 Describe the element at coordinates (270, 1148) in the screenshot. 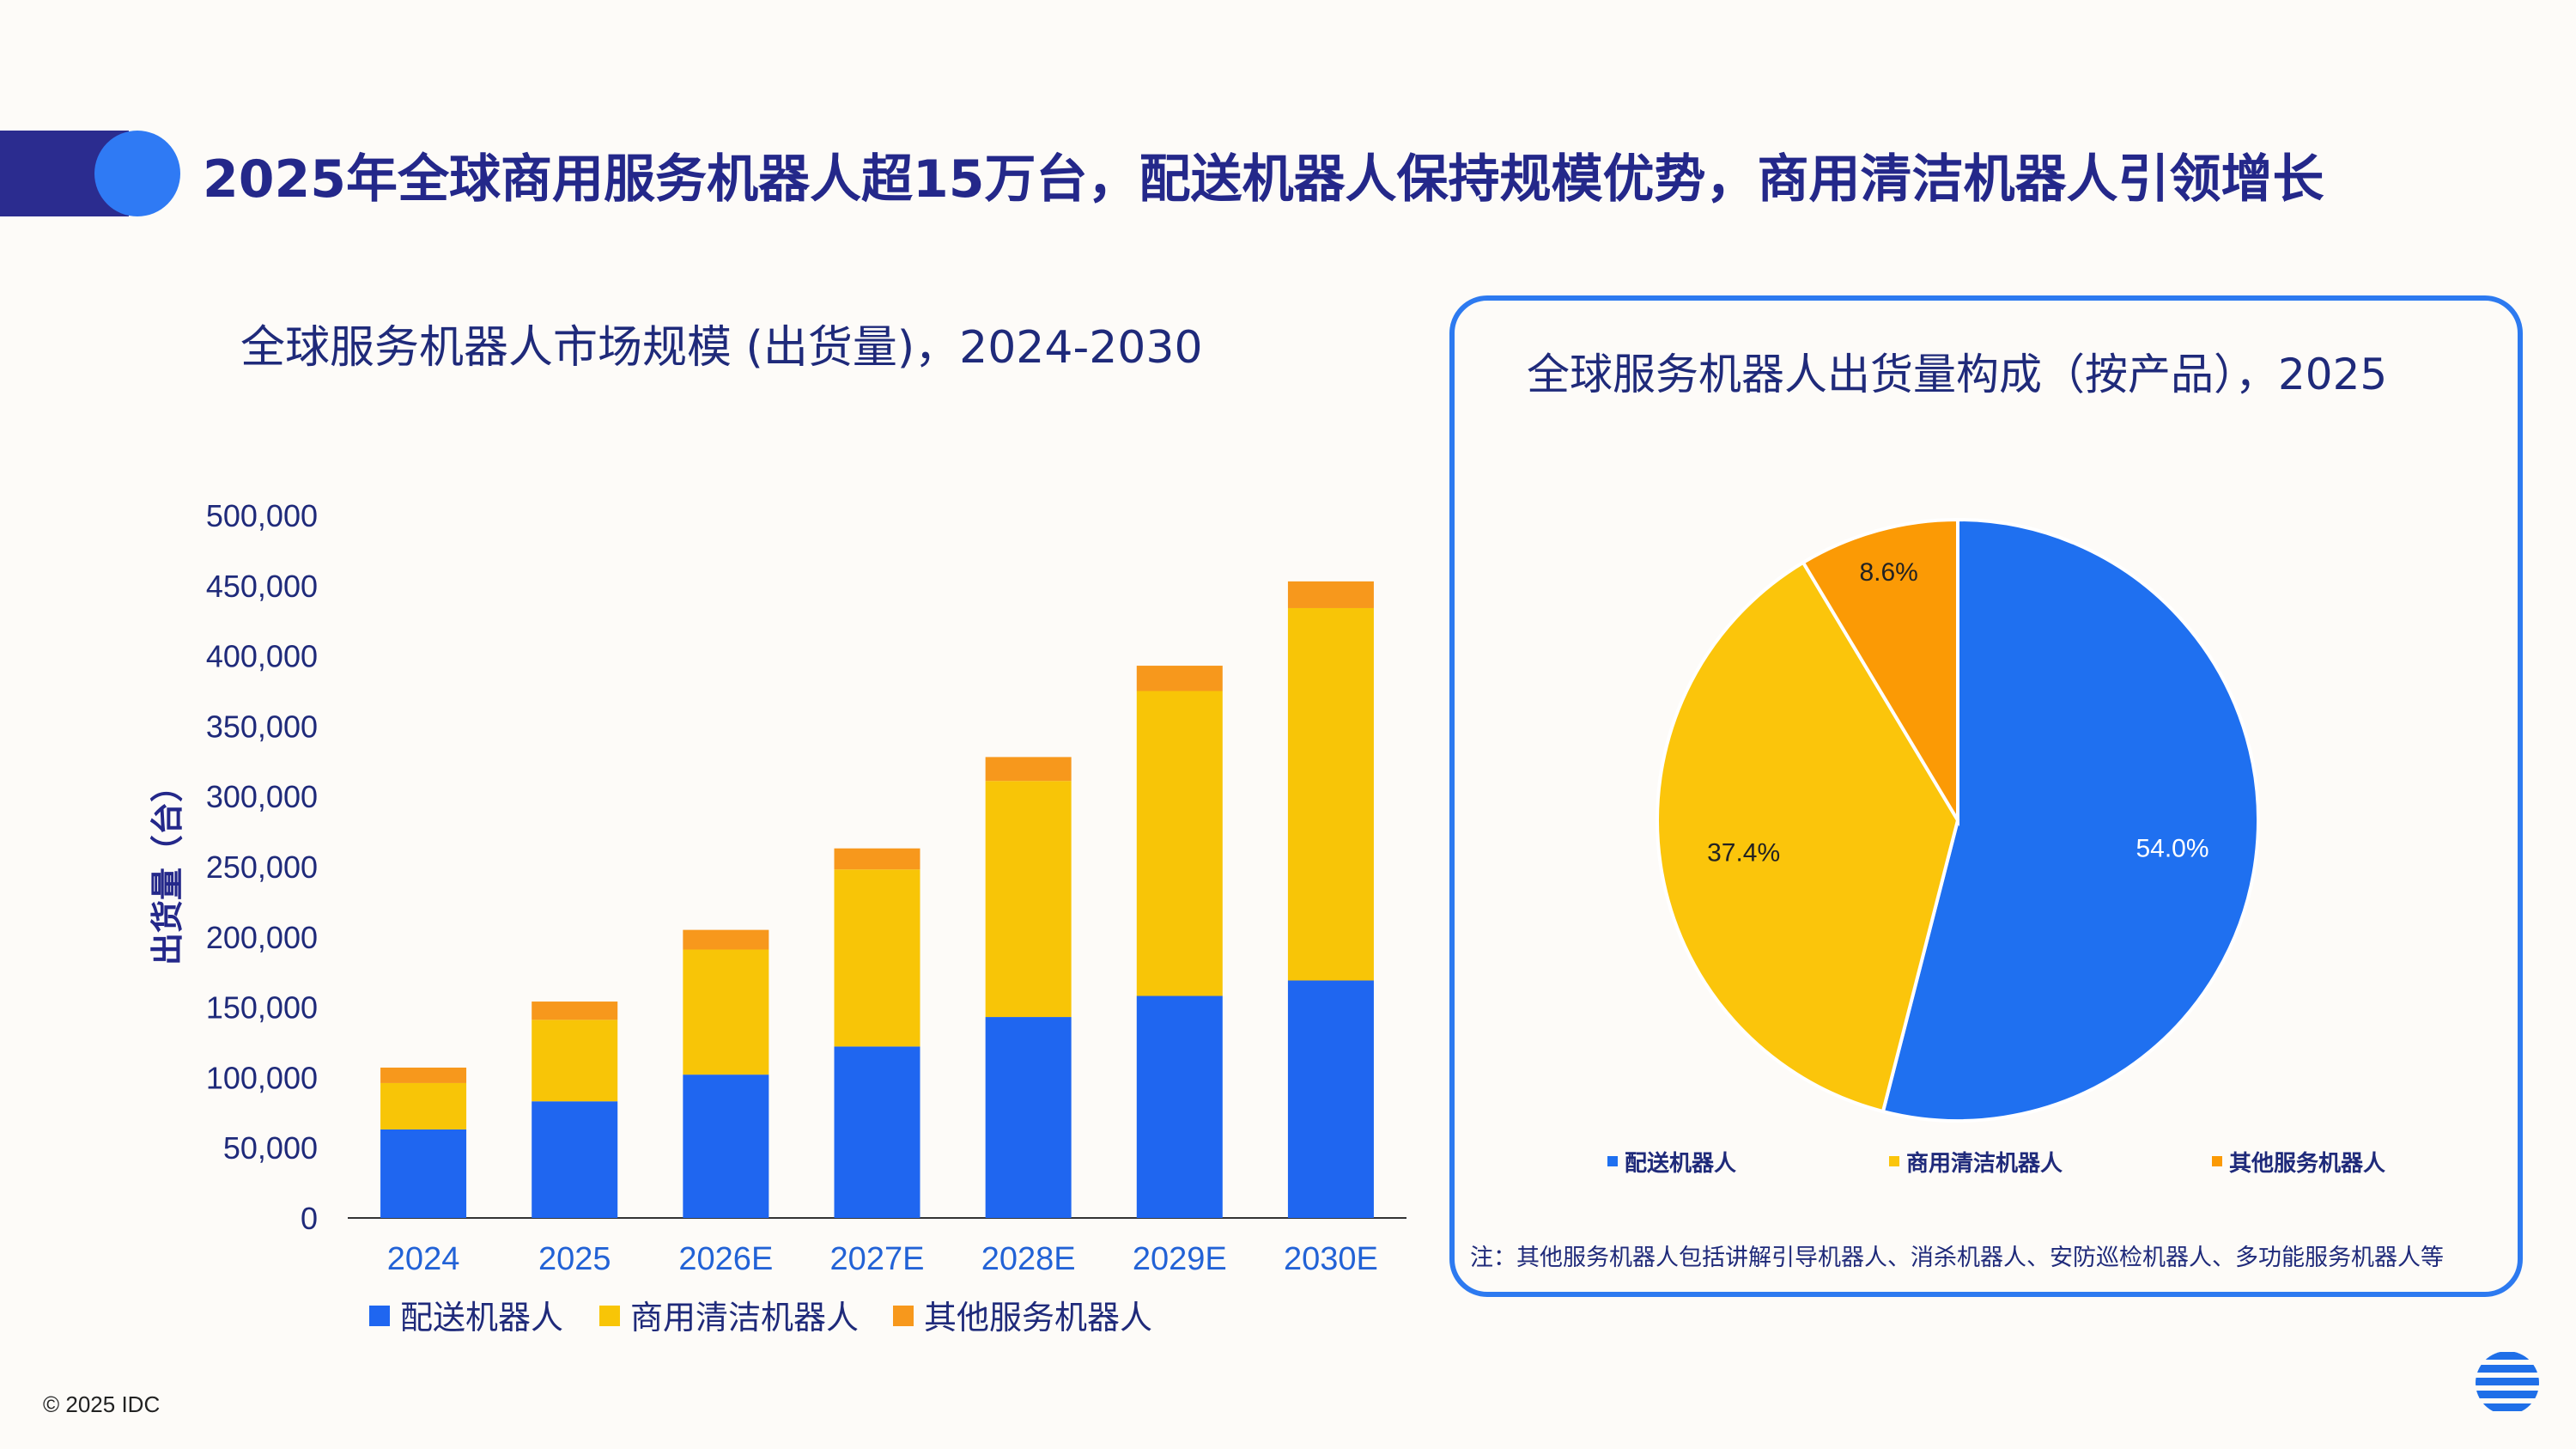

I see `y-tick-label: 50,000` at that location.